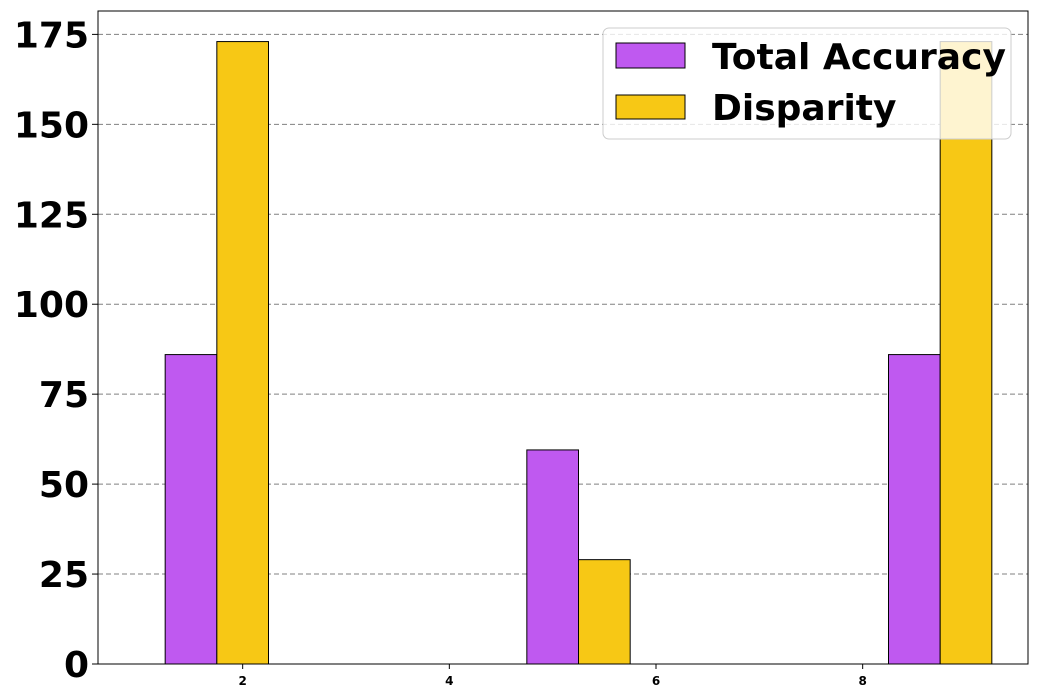  I want to click on legend: Total Accuracy Disparity, so click(807, 83).